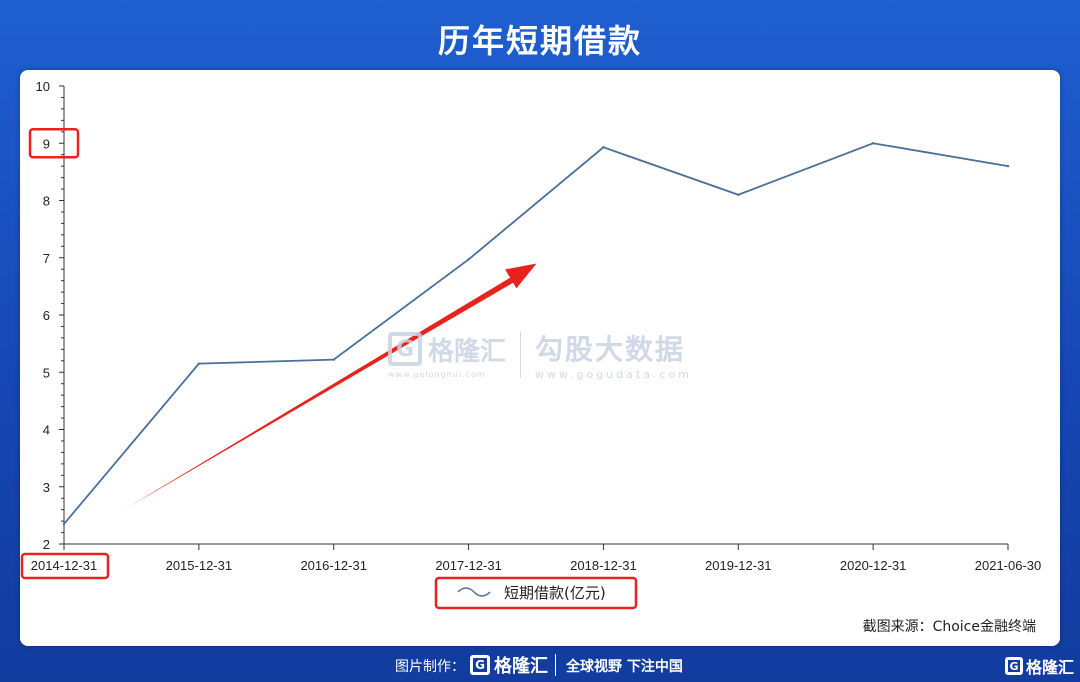 Image resolution: width=1080 pixels, height=682 pixels. Describe the element at coordinates (46, 143) in the screenshot. I see `y-tick-label: 9` at that location.